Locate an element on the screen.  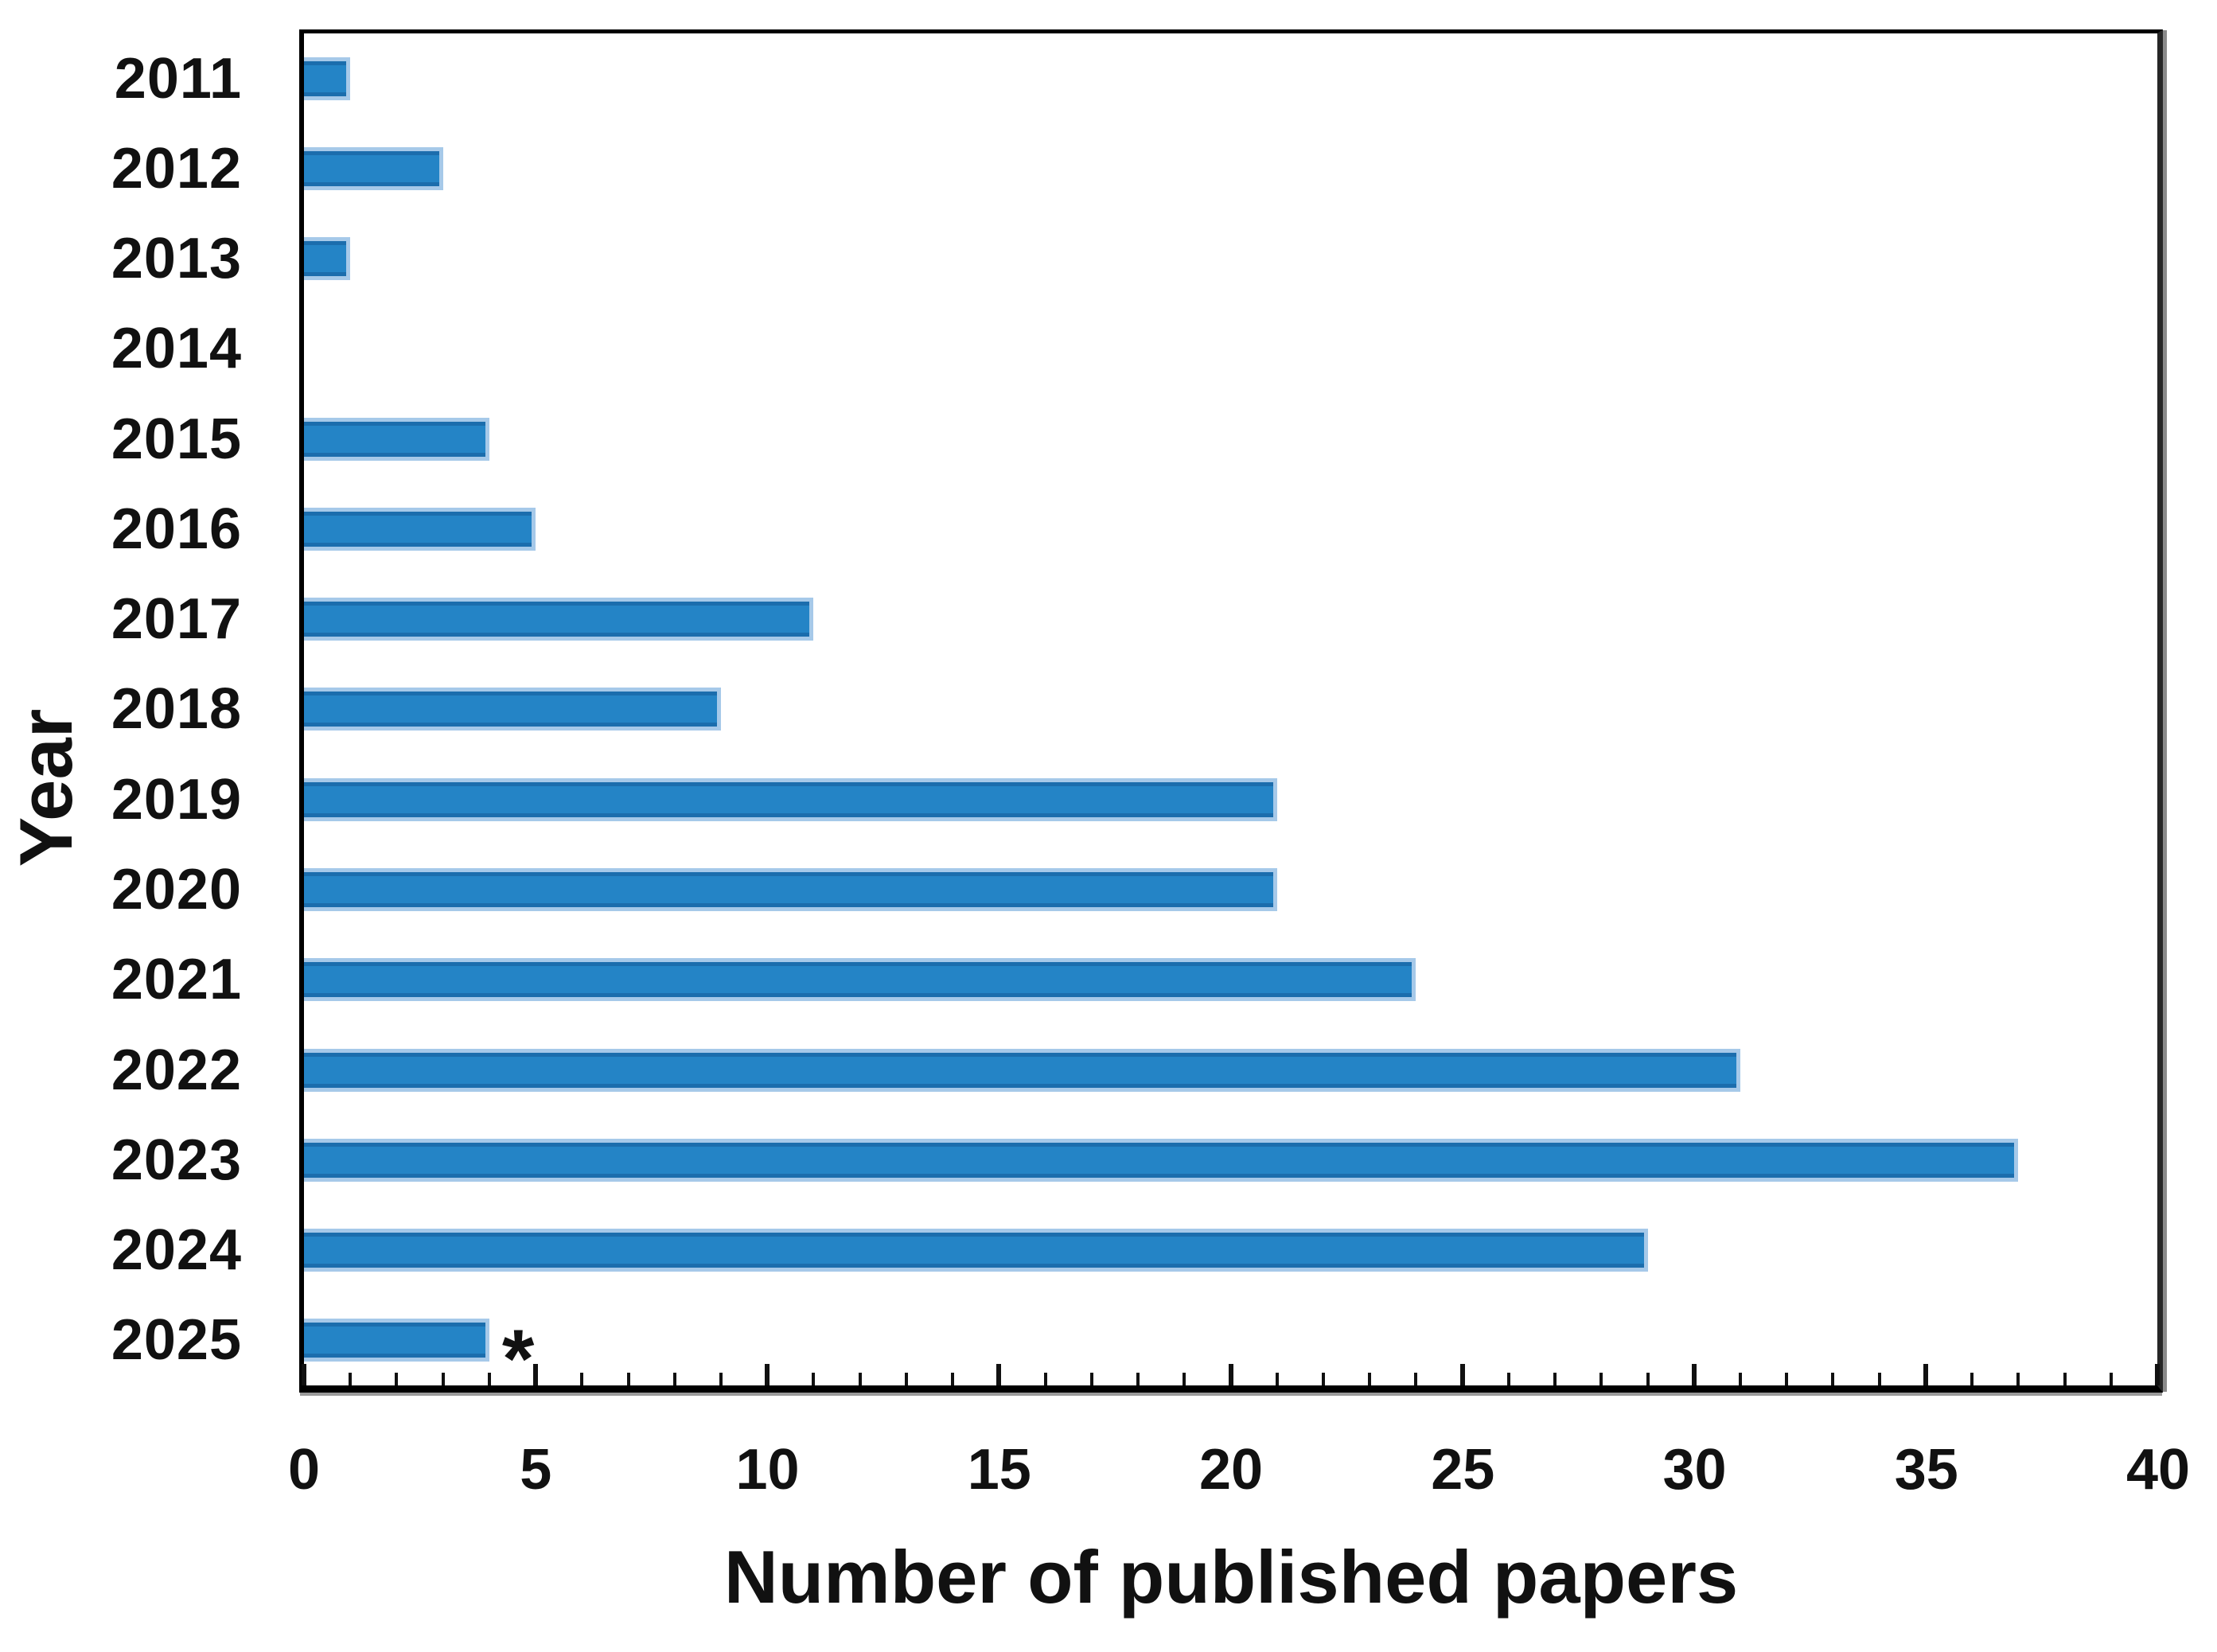
bar-row-2023: 2023 is located at coordinates (1134, 1160).